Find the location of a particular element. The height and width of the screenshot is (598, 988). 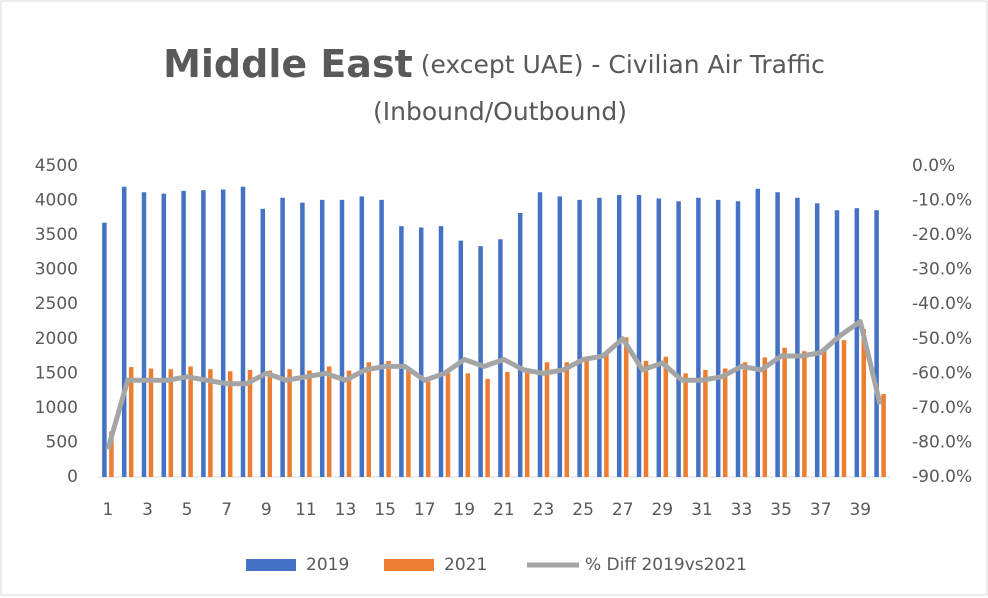

x-tick-label: 29 is located at coordinates (662, 510).